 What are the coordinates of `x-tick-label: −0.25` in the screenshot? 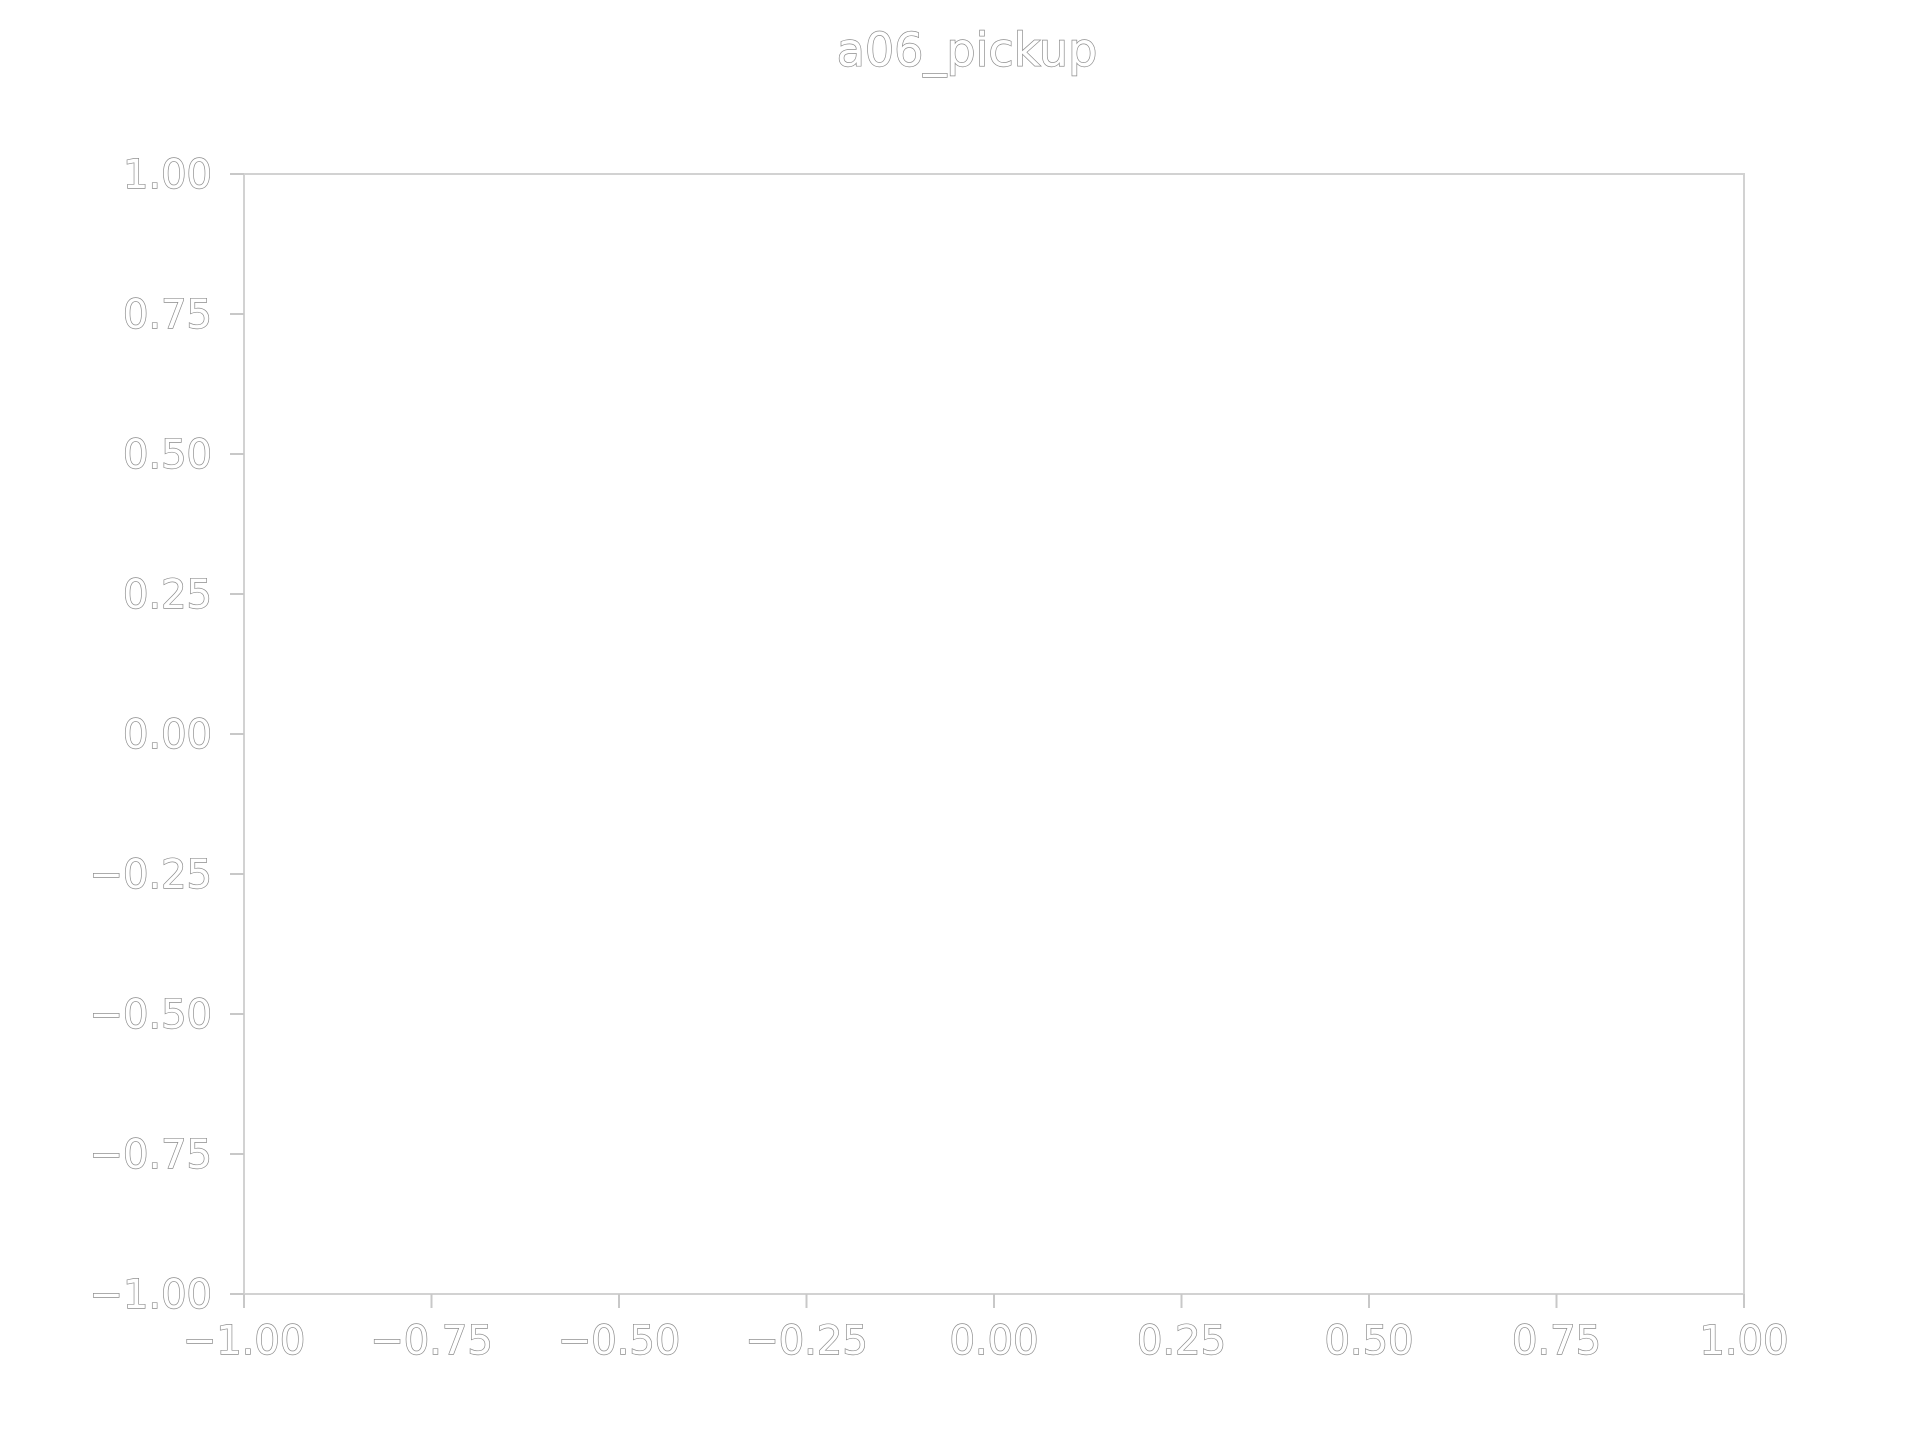 It's located at (806, 1341).